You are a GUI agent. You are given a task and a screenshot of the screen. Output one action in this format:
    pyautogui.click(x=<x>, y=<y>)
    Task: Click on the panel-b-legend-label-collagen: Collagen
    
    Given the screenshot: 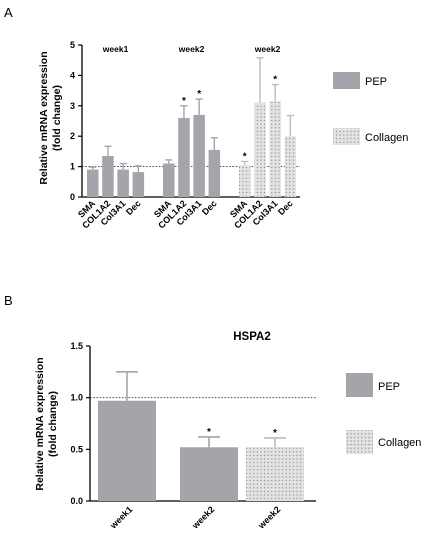 What is the action you would take?
    pyautogui.click(x=399, y=443)
    